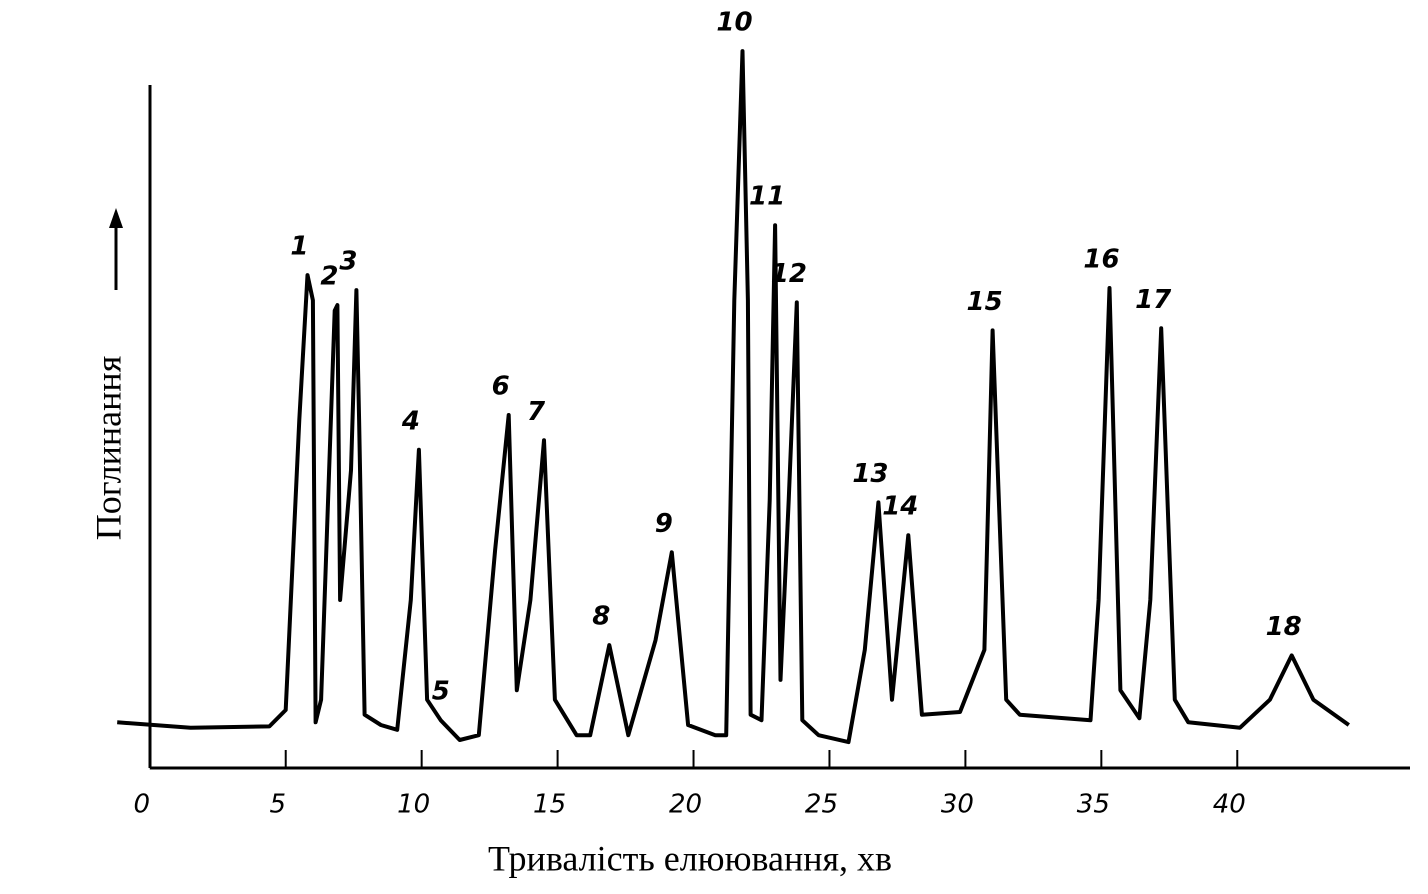 Image resolution: width=1428 pixels, height=894 pixels. What do you see at coordinates (116, 218) in the screenshot?
I see `y-arrow-head` at bounding box center [116, 218].